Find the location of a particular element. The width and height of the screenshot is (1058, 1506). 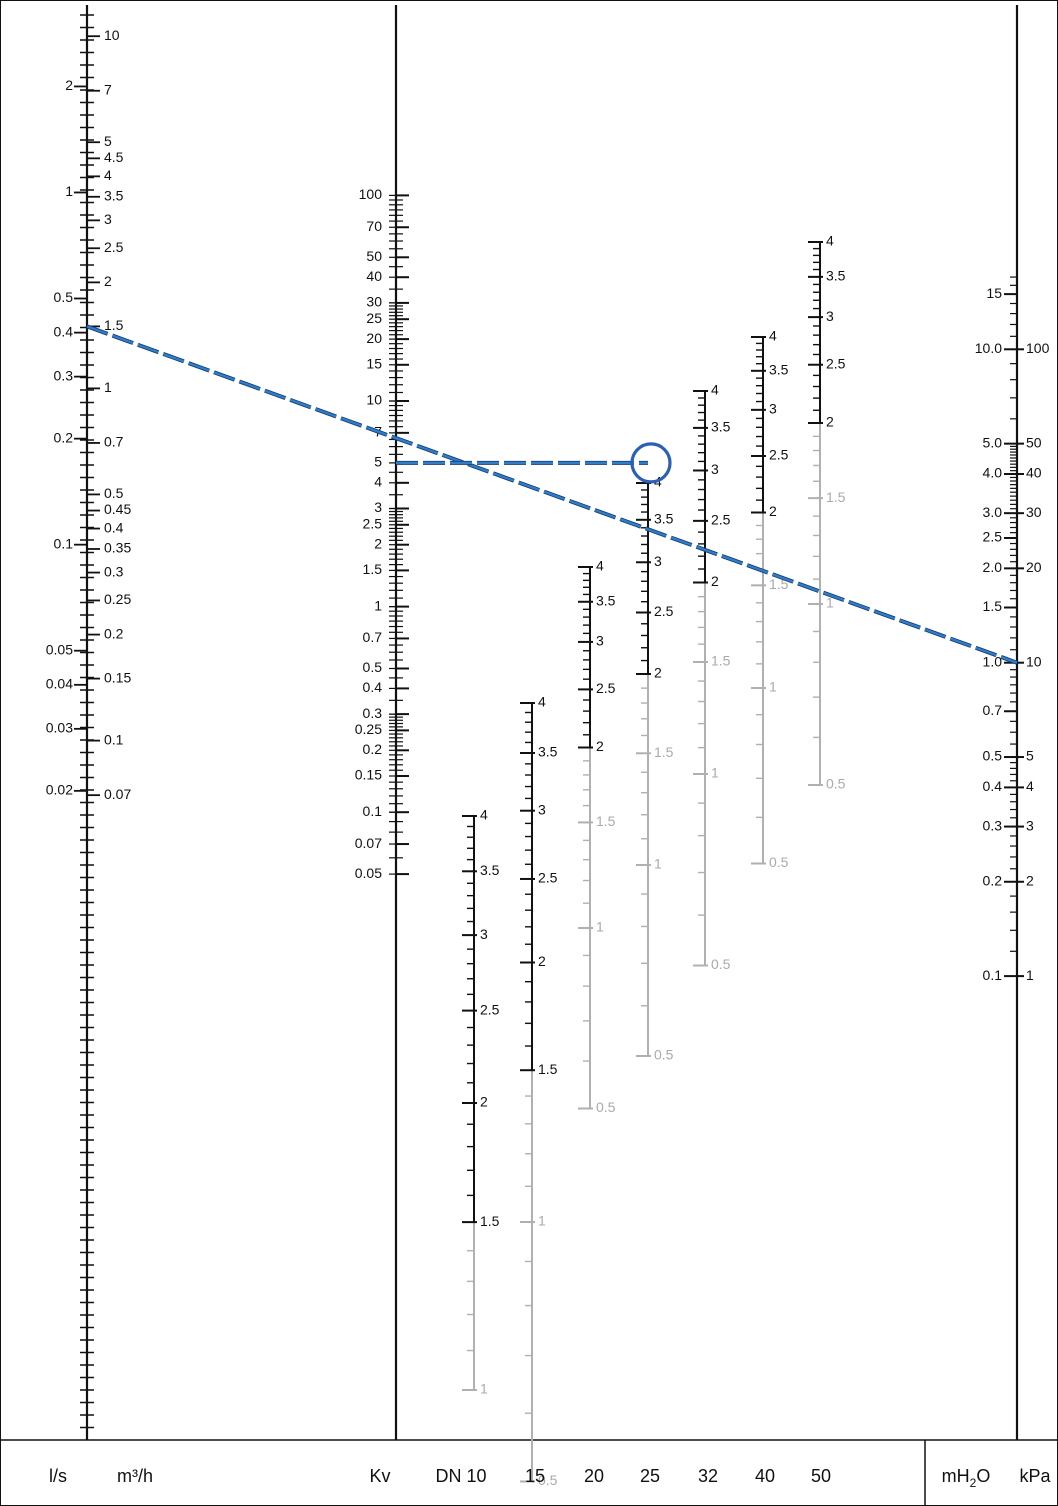

kv-tick-label: 0.7 is located at coordinates (373, 637).